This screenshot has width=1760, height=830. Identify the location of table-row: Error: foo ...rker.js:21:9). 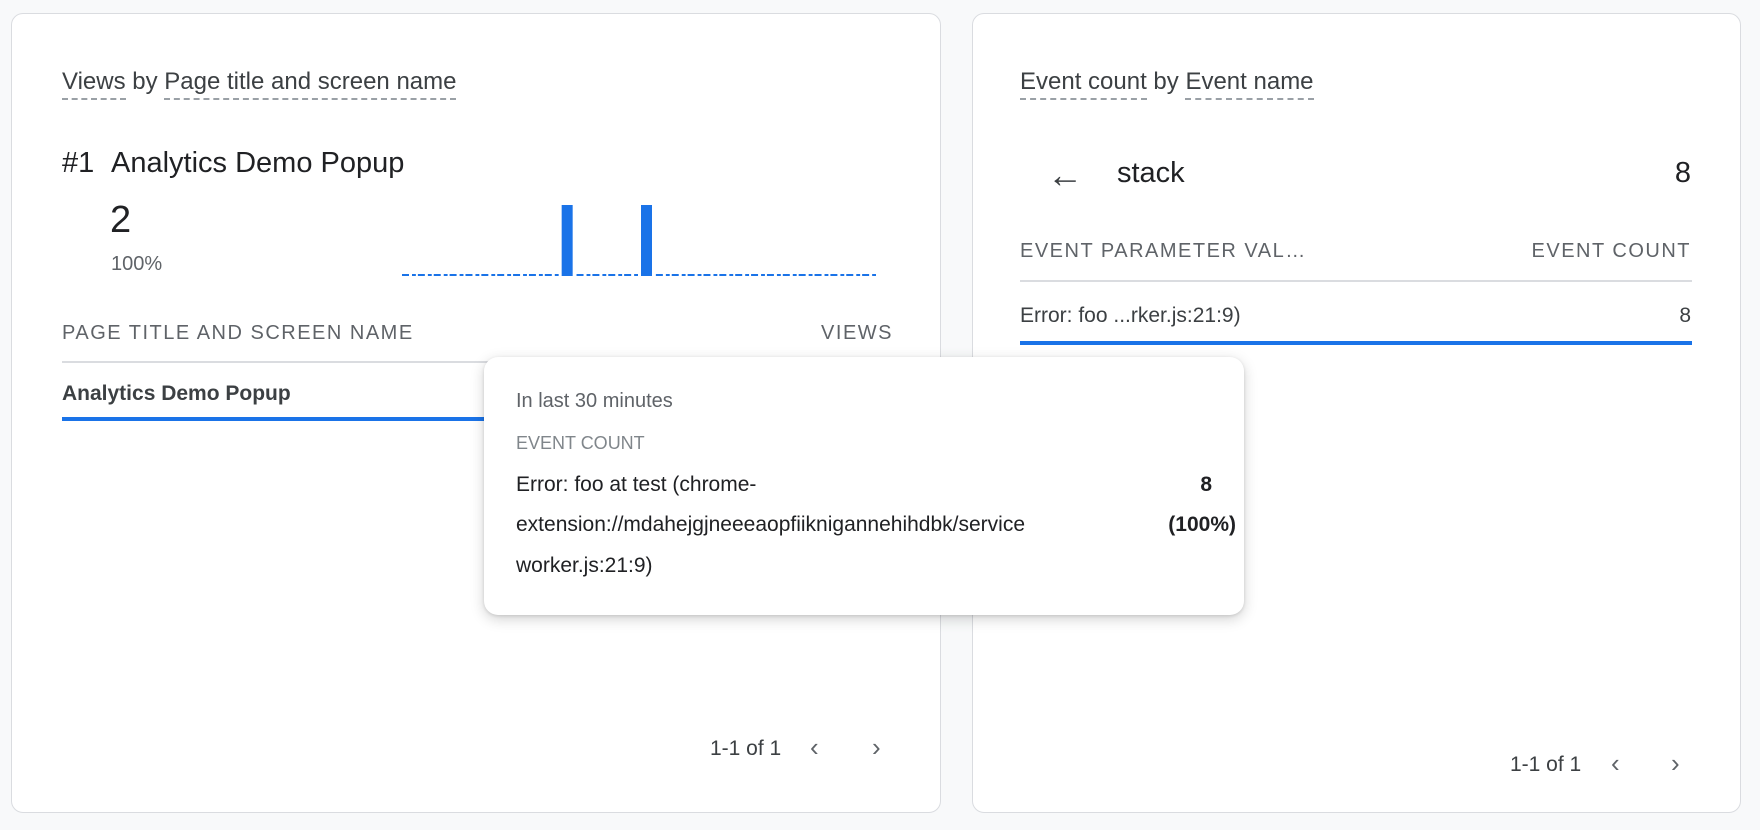
(1130, 315).